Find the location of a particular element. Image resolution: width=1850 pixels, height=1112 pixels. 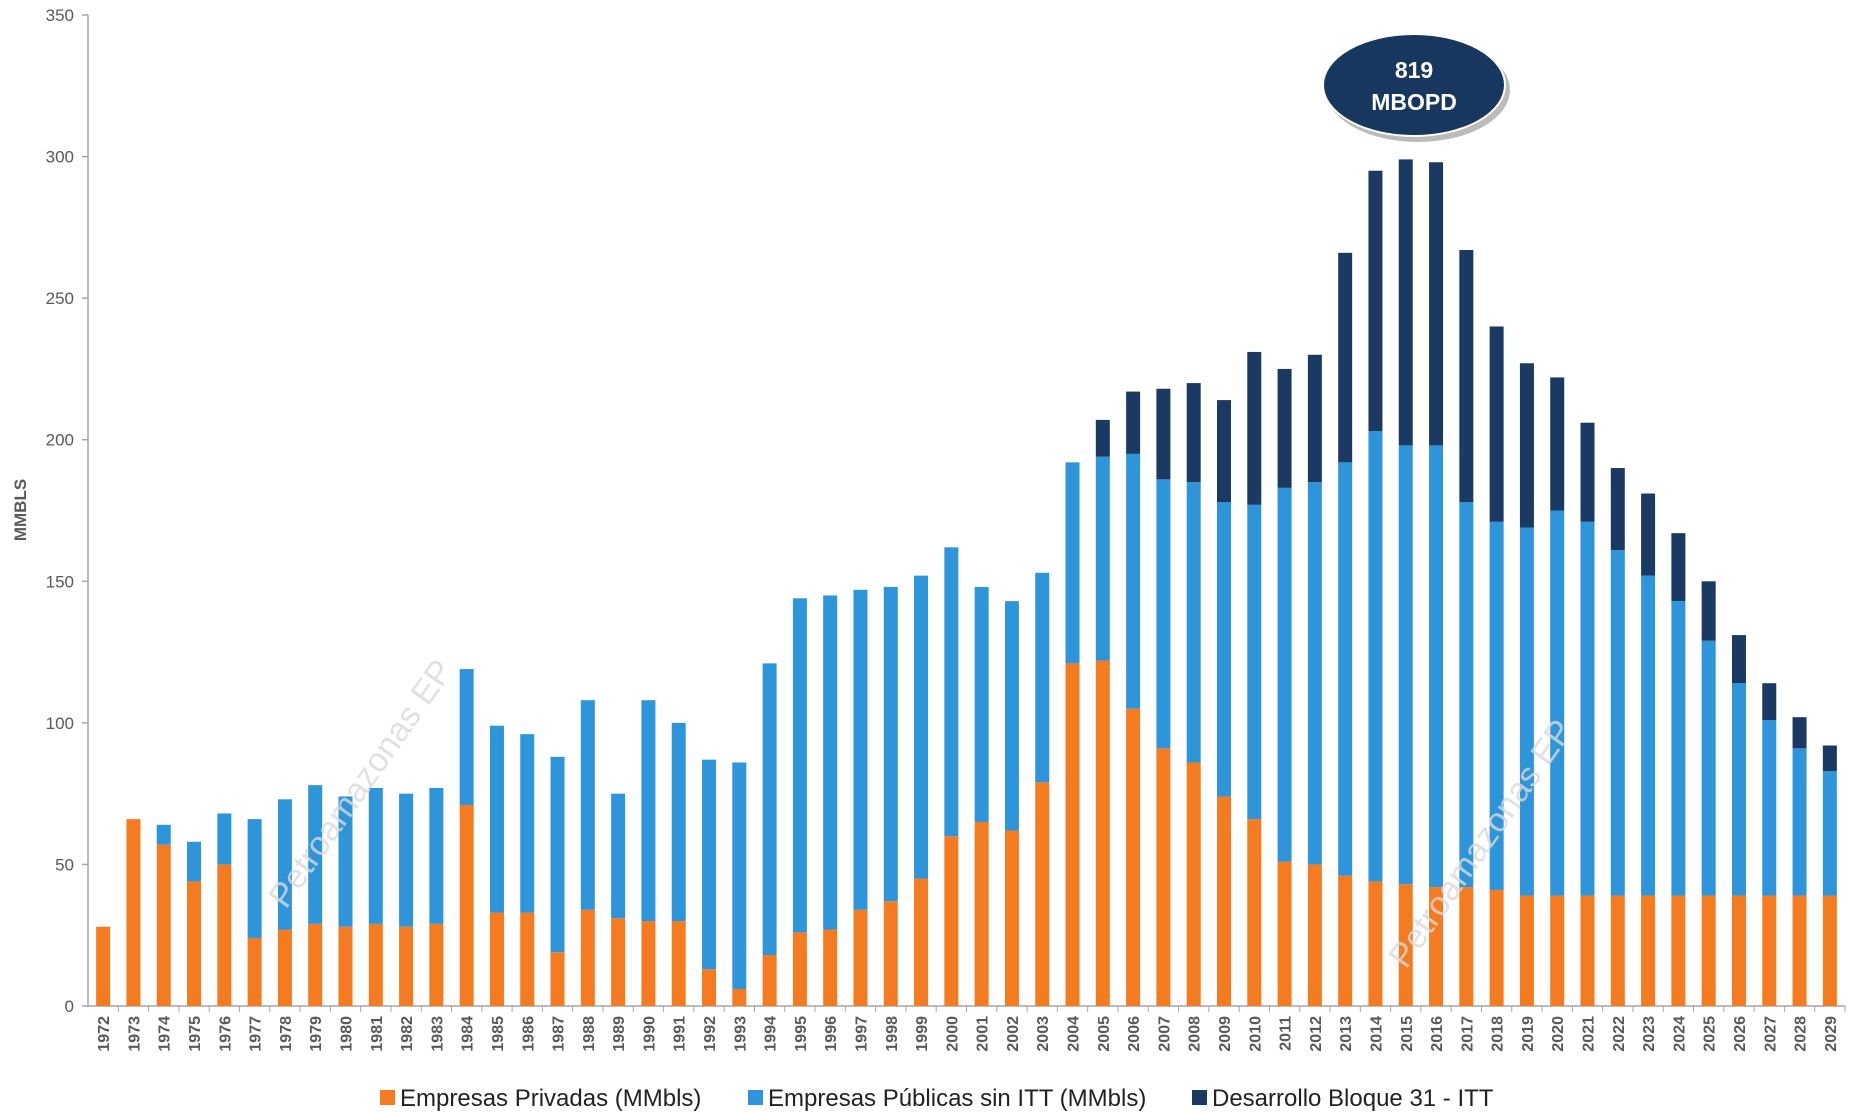

annotation-text: 819 is located at coordinates (1414, 70).